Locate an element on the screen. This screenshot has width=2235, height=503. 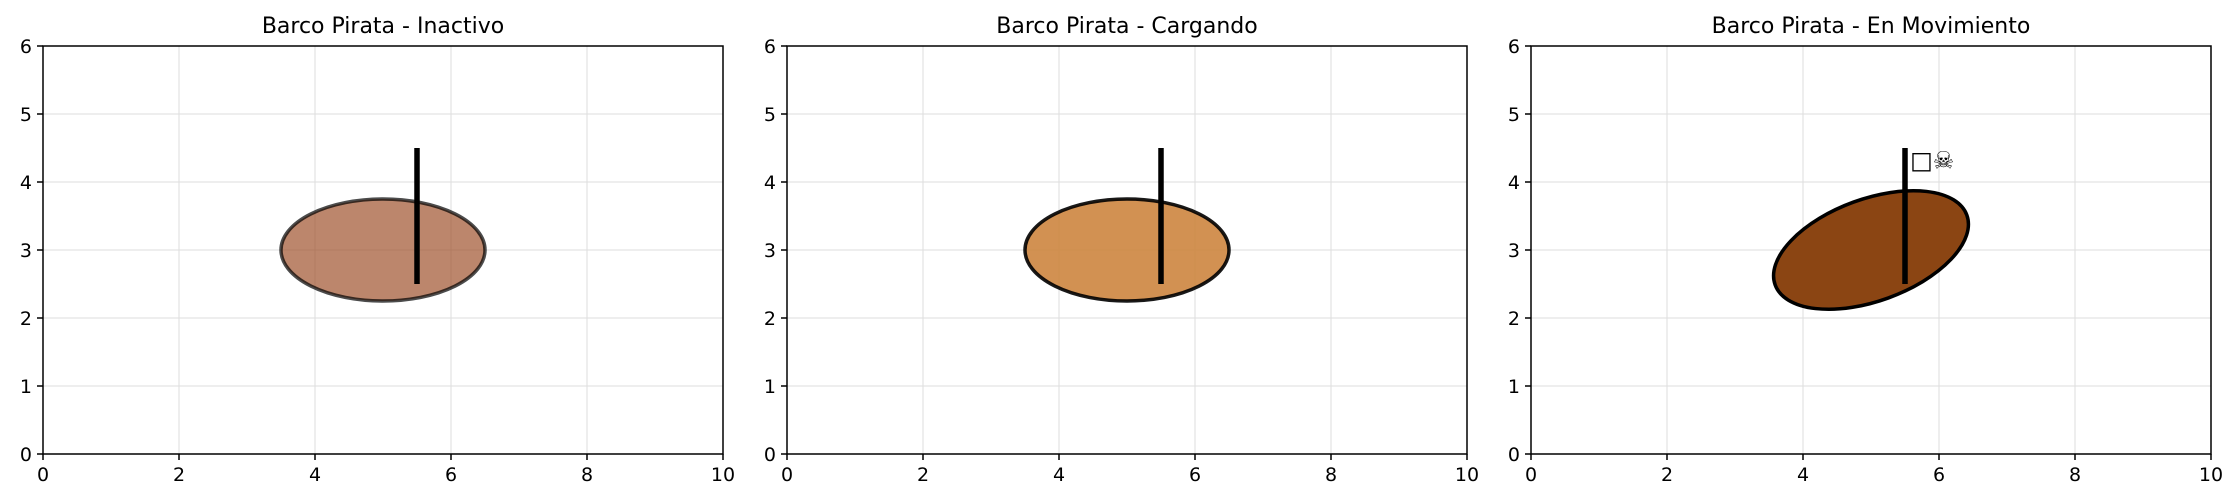
flag-annotation: □☠ is located at coordinates (1932, 161).